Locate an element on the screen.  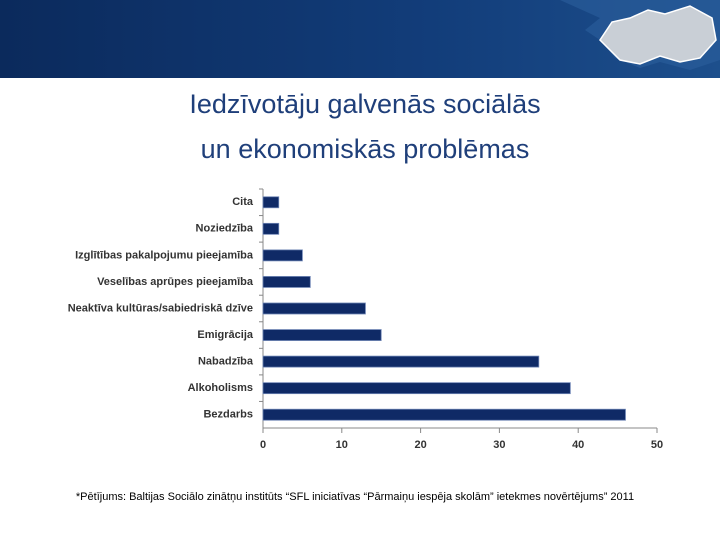
y-tick-label: Cita is located at coordinates (243, 202).